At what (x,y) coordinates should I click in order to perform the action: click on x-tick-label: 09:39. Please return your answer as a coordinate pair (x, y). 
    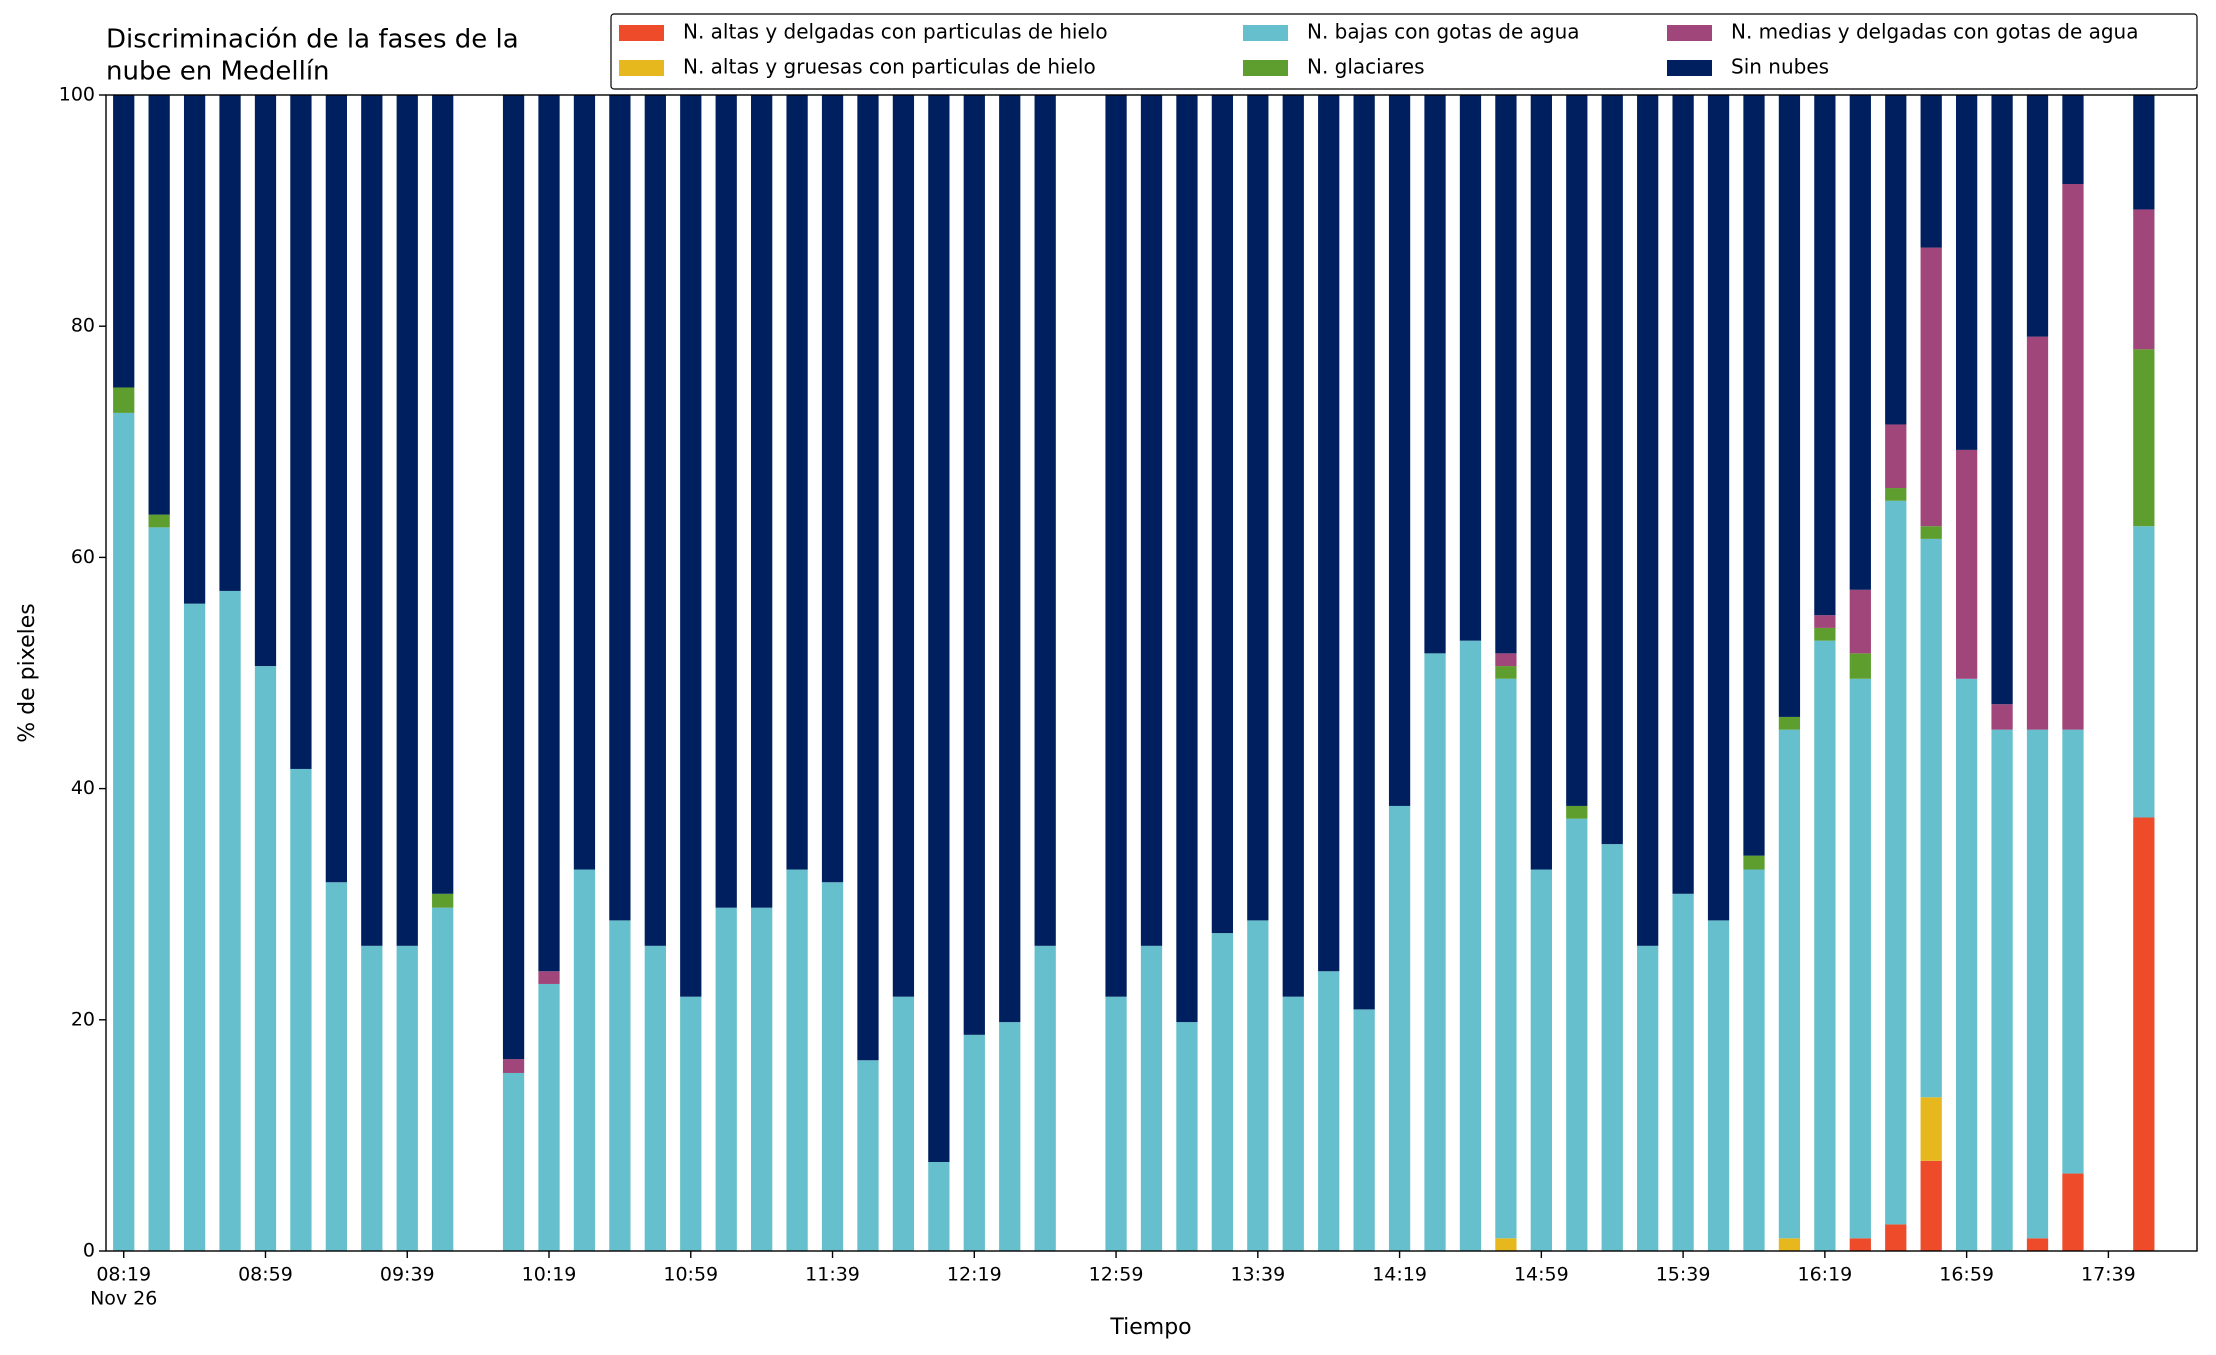
    Looking at the image, I should click on (407, 1275).